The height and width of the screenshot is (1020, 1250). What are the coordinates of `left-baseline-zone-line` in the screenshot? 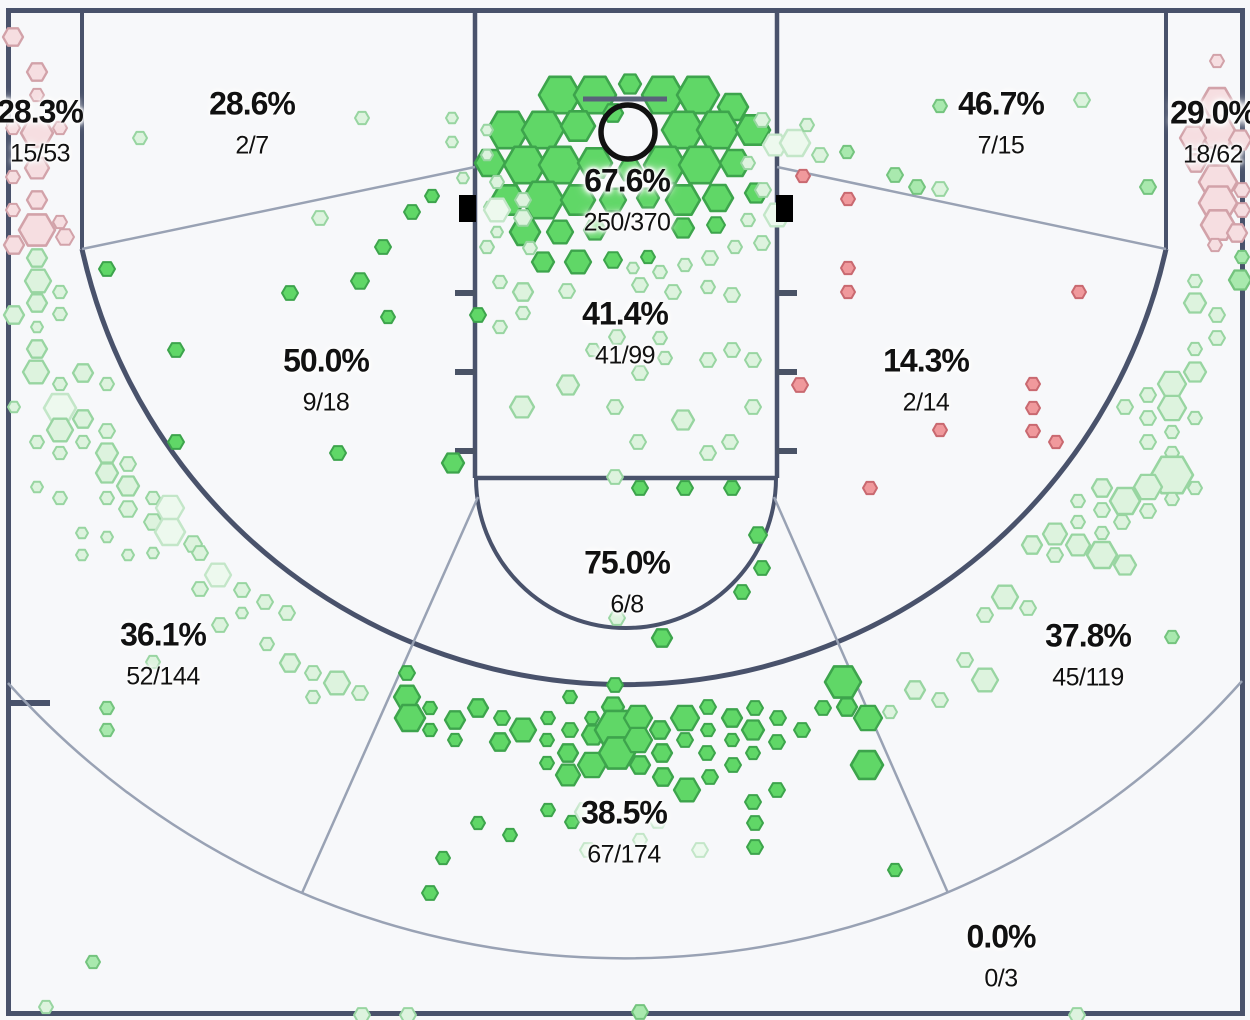 It's located at (278, 208).